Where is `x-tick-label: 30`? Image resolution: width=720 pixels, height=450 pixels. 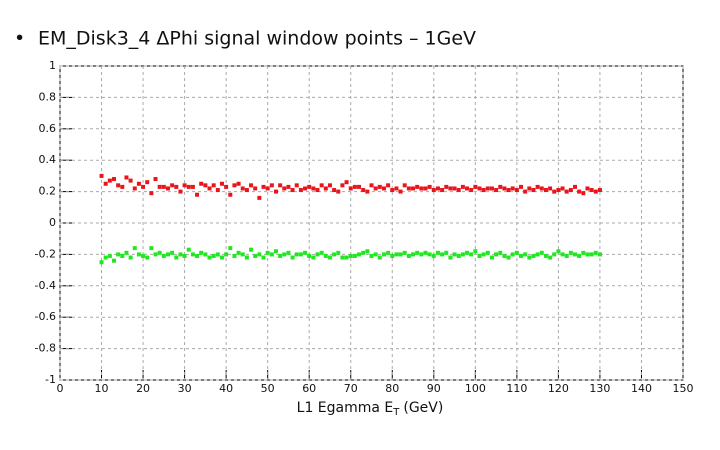
x-tick-label: 30 is located at coordinates (185, 388).